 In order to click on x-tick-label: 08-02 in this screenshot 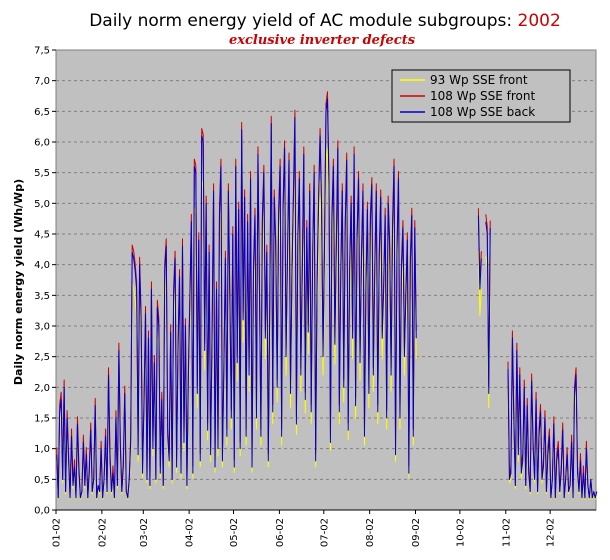, I will do `click(370, 532)`.